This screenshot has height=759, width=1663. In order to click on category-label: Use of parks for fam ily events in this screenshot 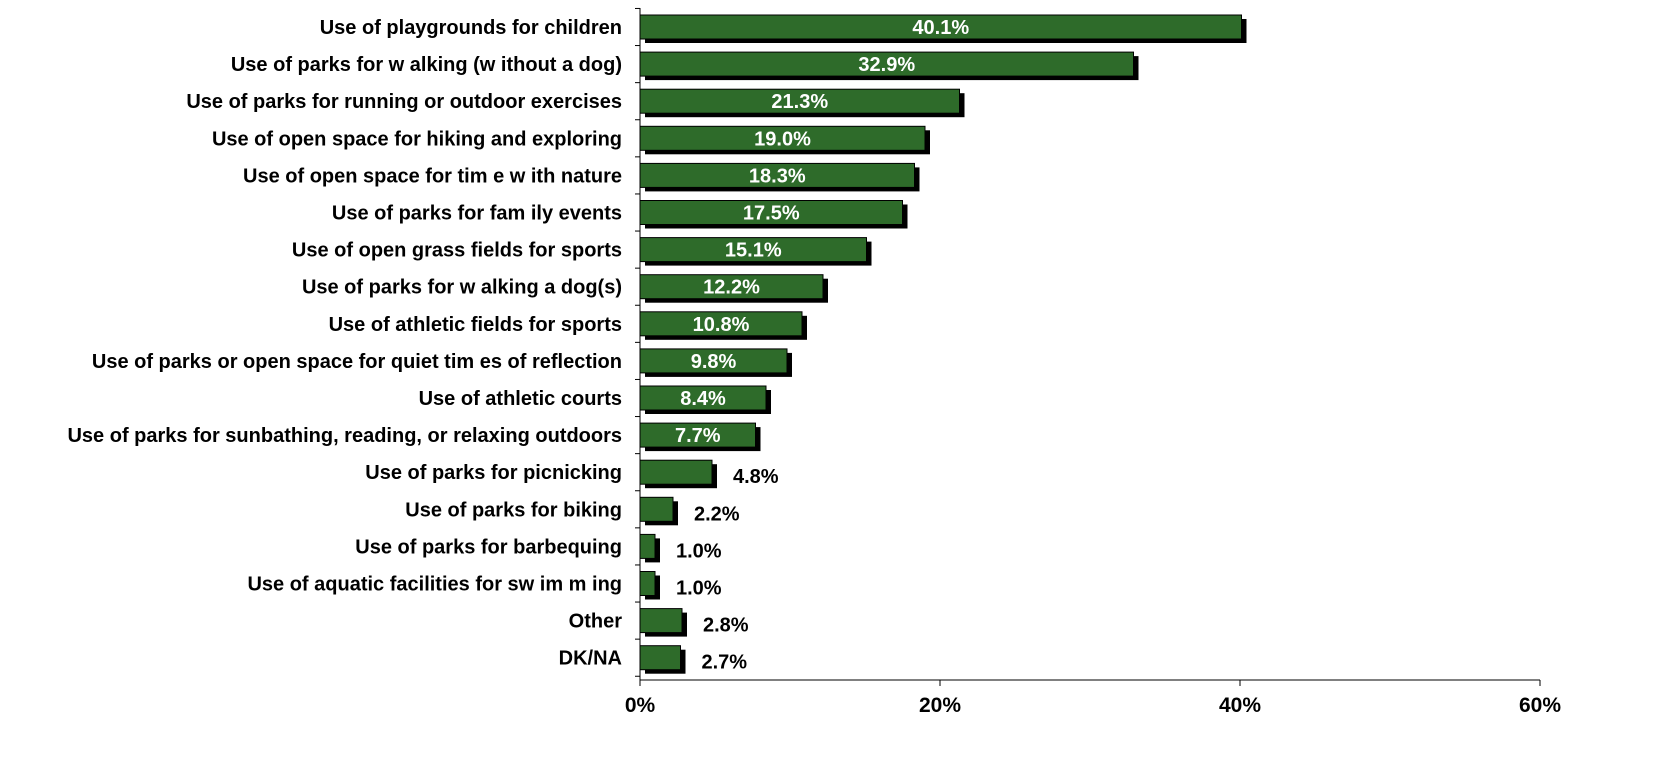, I will do `click(477, 214)`.